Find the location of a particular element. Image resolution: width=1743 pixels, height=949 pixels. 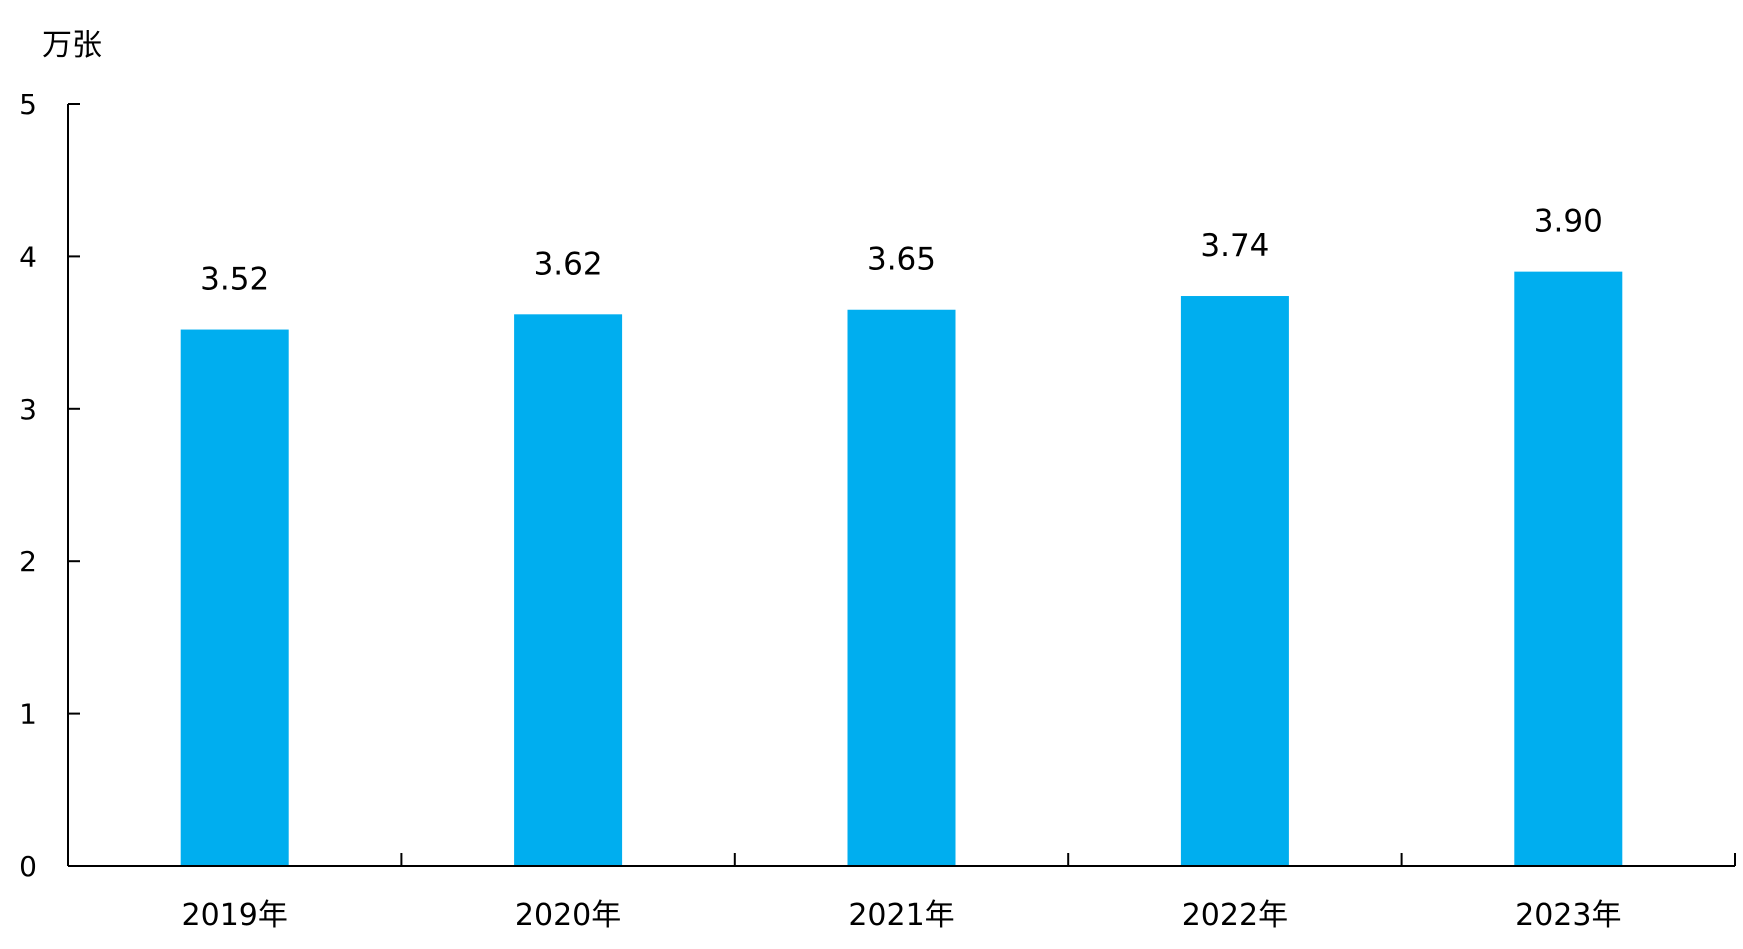

bar-2021年 is located at coordinates (901, 587).